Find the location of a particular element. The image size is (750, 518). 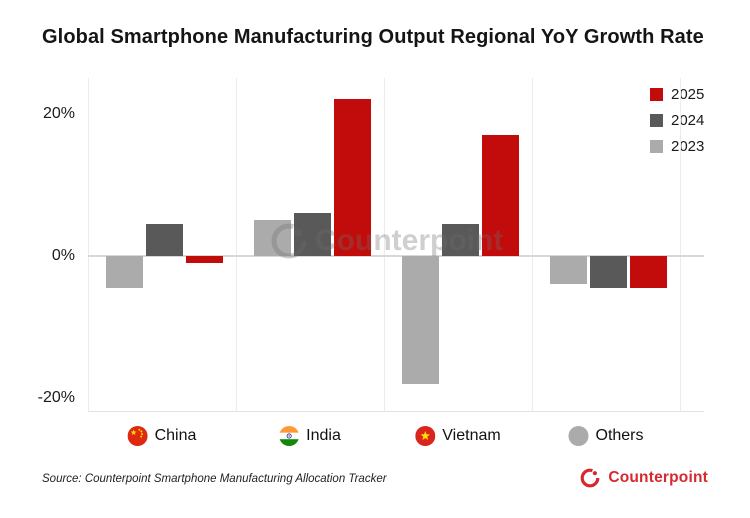

bar-vietnam-2025 is located at coordinates (500, 195).